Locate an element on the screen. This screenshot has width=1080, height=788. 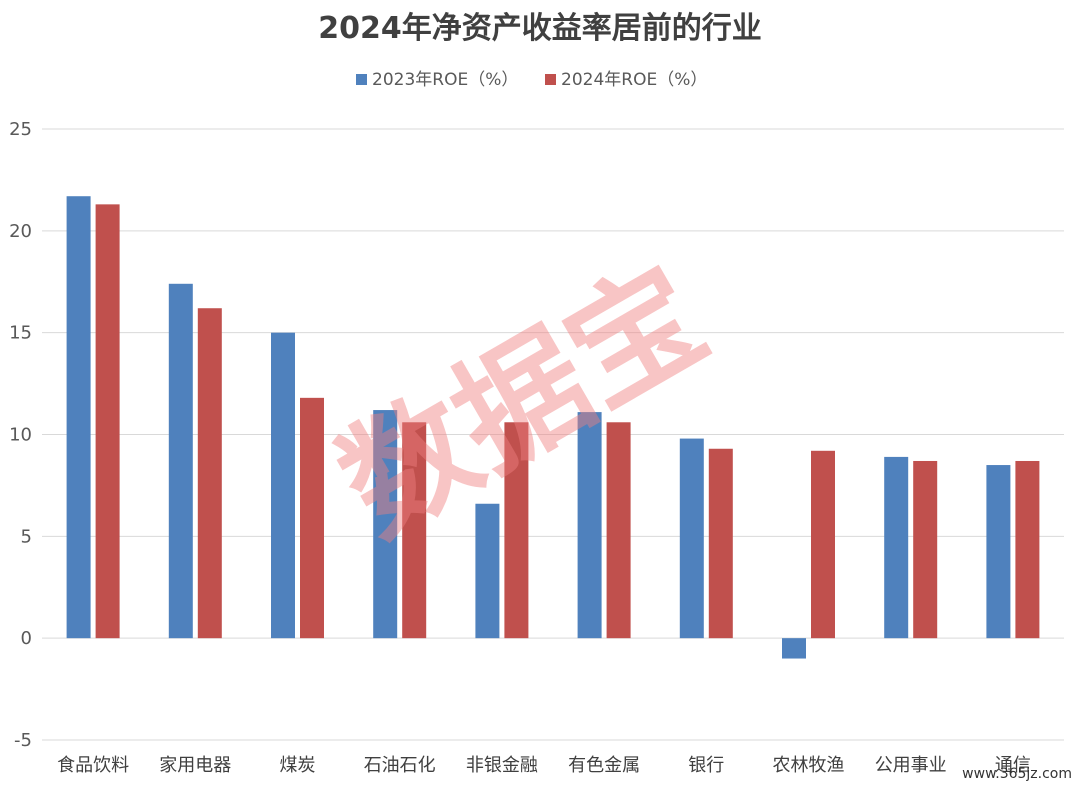
y-tick-label: -5 is located at coordinates (23, 740).